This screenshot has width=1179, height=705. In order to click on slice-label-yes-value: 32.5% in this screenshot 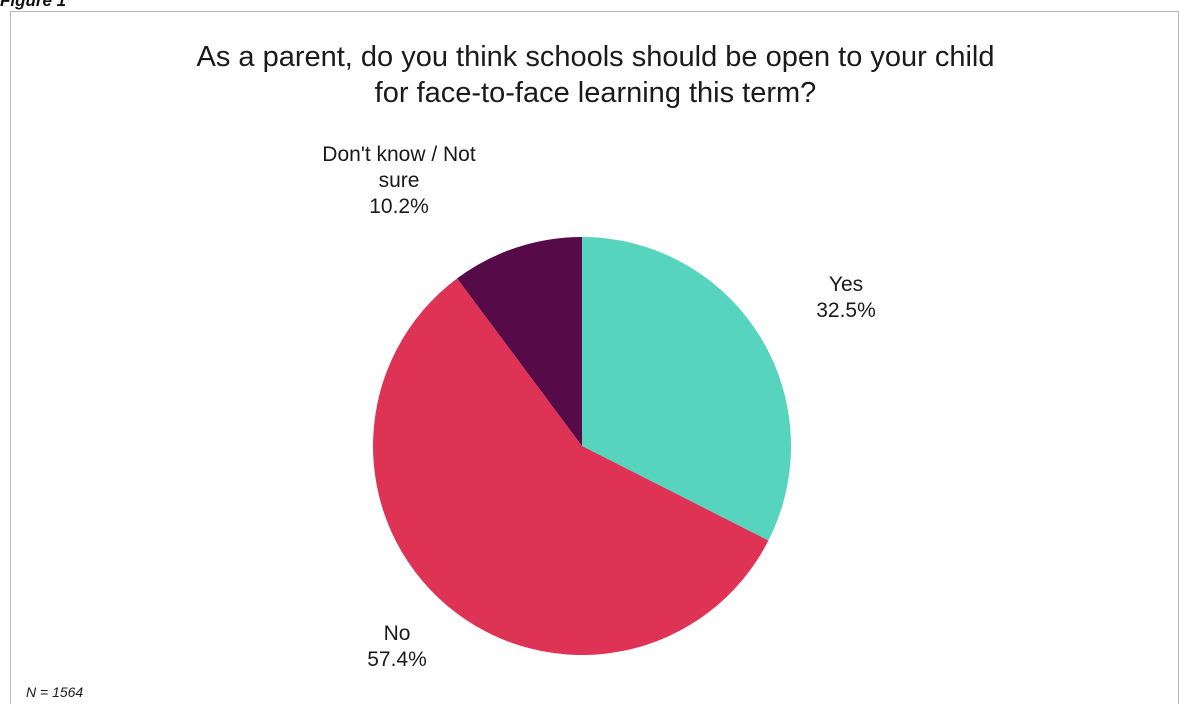, I will do `click(846, 310)`.